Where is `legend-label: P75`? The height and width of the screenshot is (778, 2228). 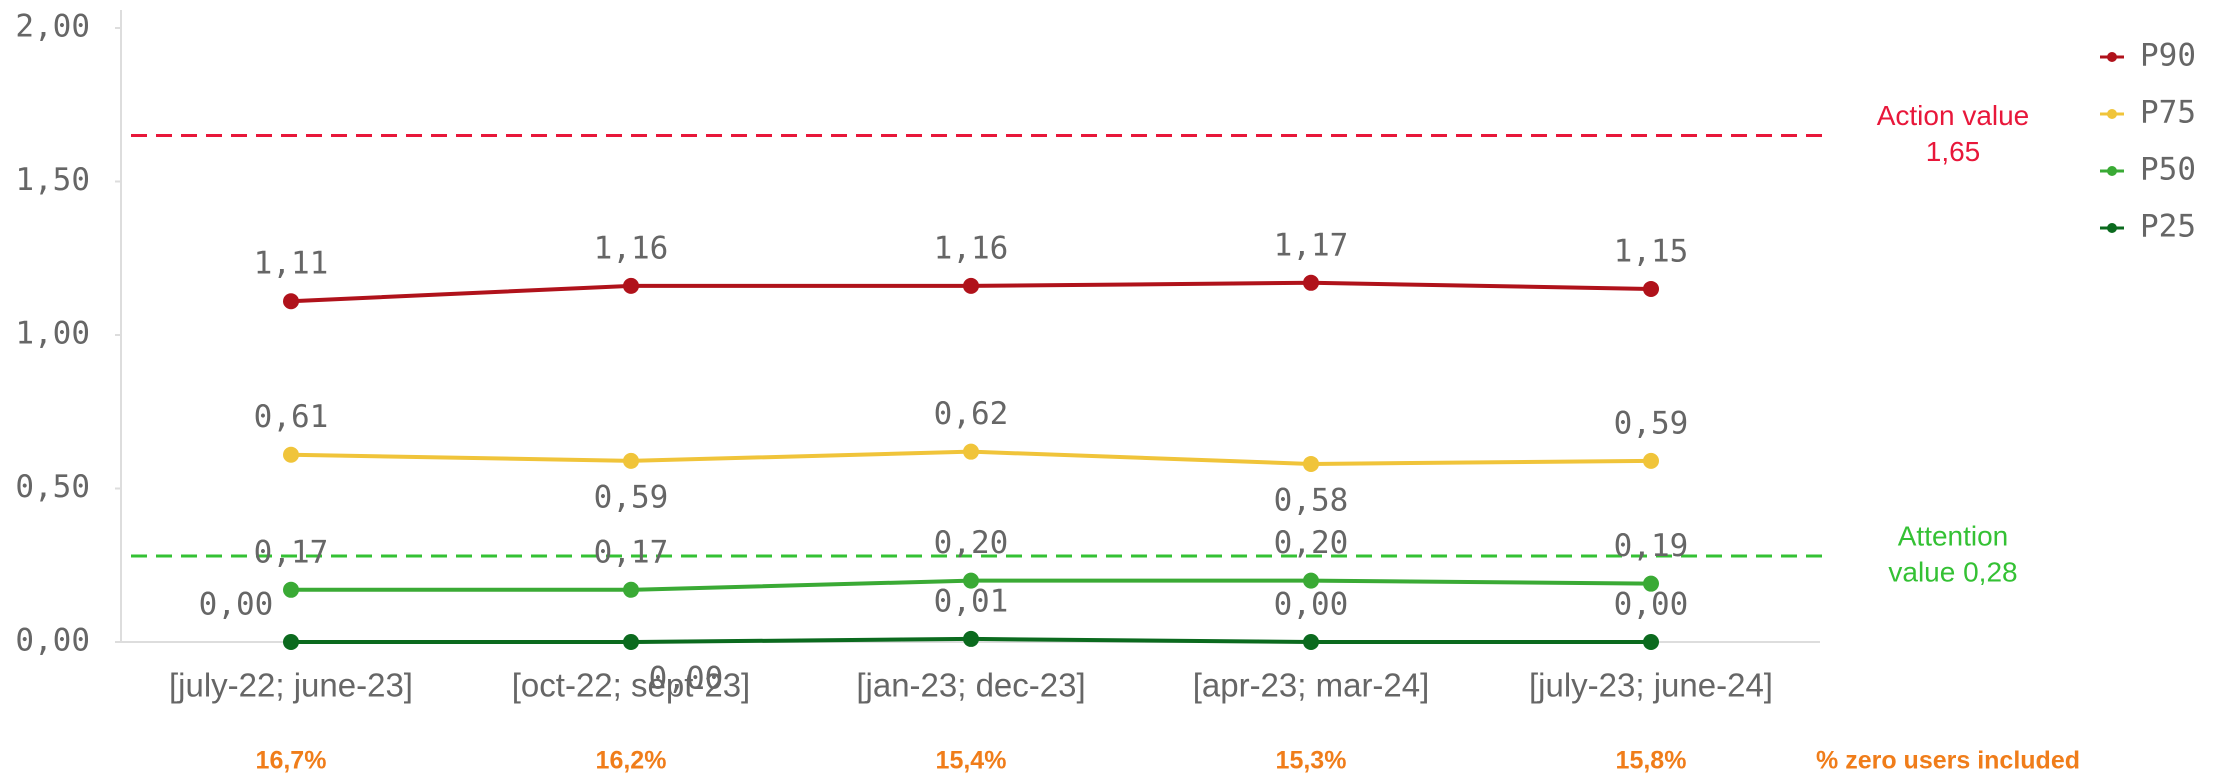
legend-label: P75 is located at coordinates (2168, 113).